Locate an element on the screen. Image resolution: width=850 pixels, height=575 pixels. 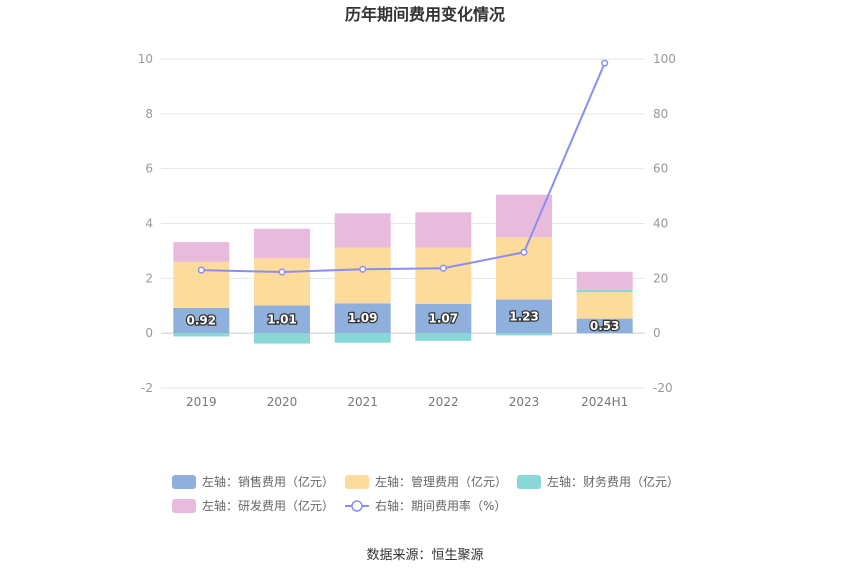
x-axis: 2019 2020 2021 2022 2023 2024H1 is located at coordinates (407, 402).